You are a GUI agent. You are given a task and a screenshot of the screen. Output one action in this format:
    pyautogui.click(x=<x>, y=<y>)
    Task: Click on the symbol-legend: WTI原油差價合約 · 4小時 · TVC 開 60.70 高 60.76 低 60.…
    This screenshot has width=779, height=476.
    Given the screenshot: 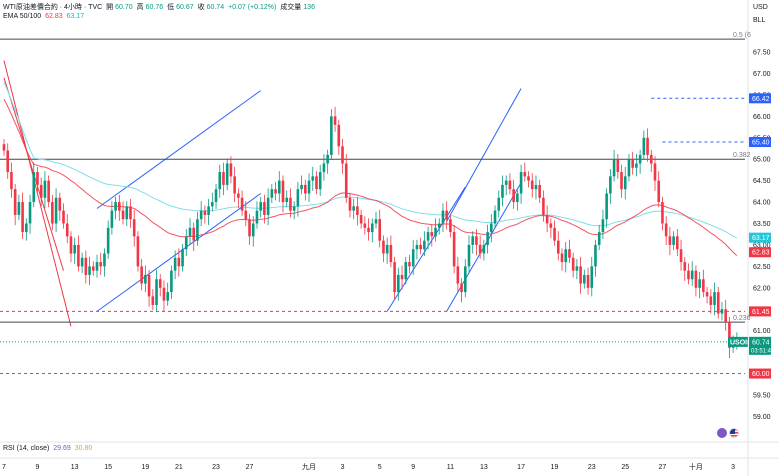 What is the action you would take?
    pyautogui.click(x=160, y=7)
    